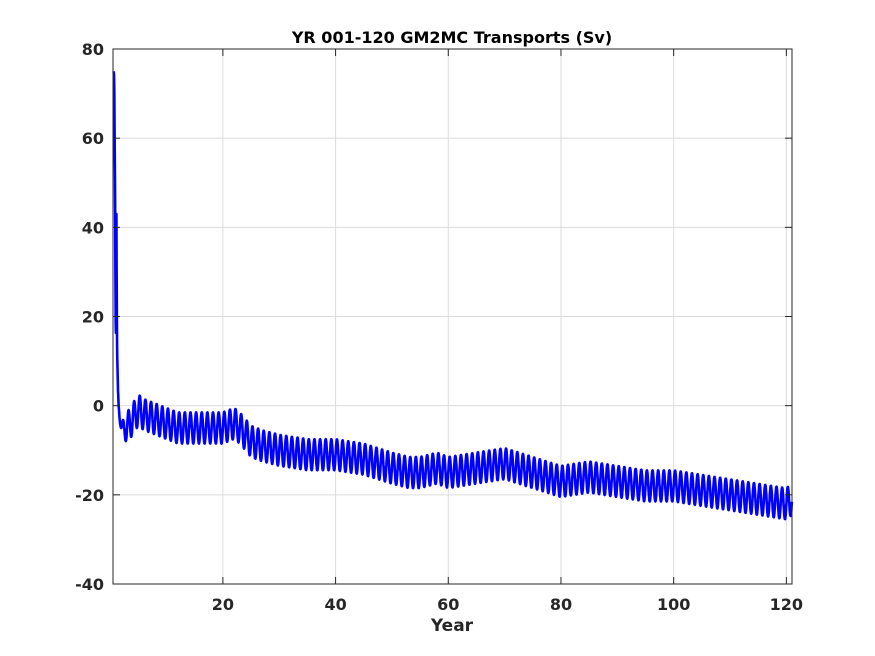 The height and width of the screenshot is (656, 875). I want to click on y-tick-label: 40, so click(93, 227).